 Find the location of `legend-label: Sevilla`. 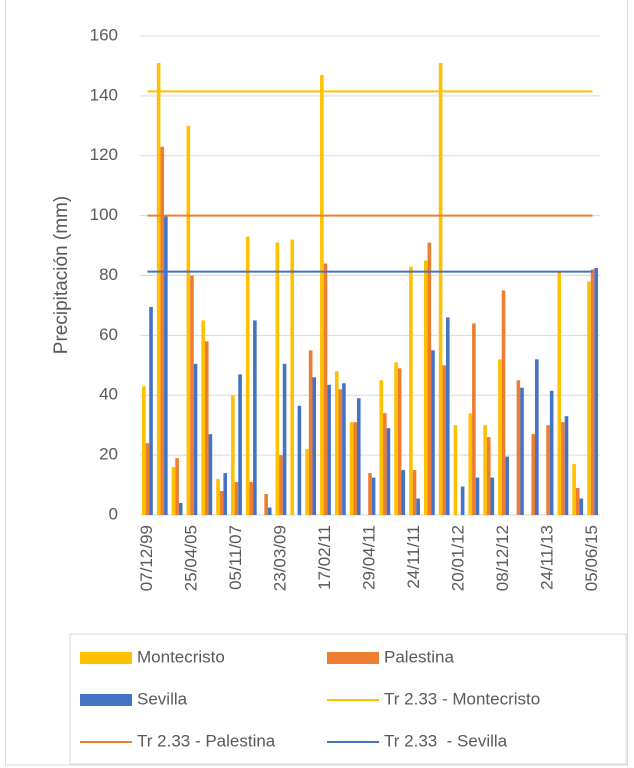

legend-label: Sevilla is located at coordinates (162, 698).